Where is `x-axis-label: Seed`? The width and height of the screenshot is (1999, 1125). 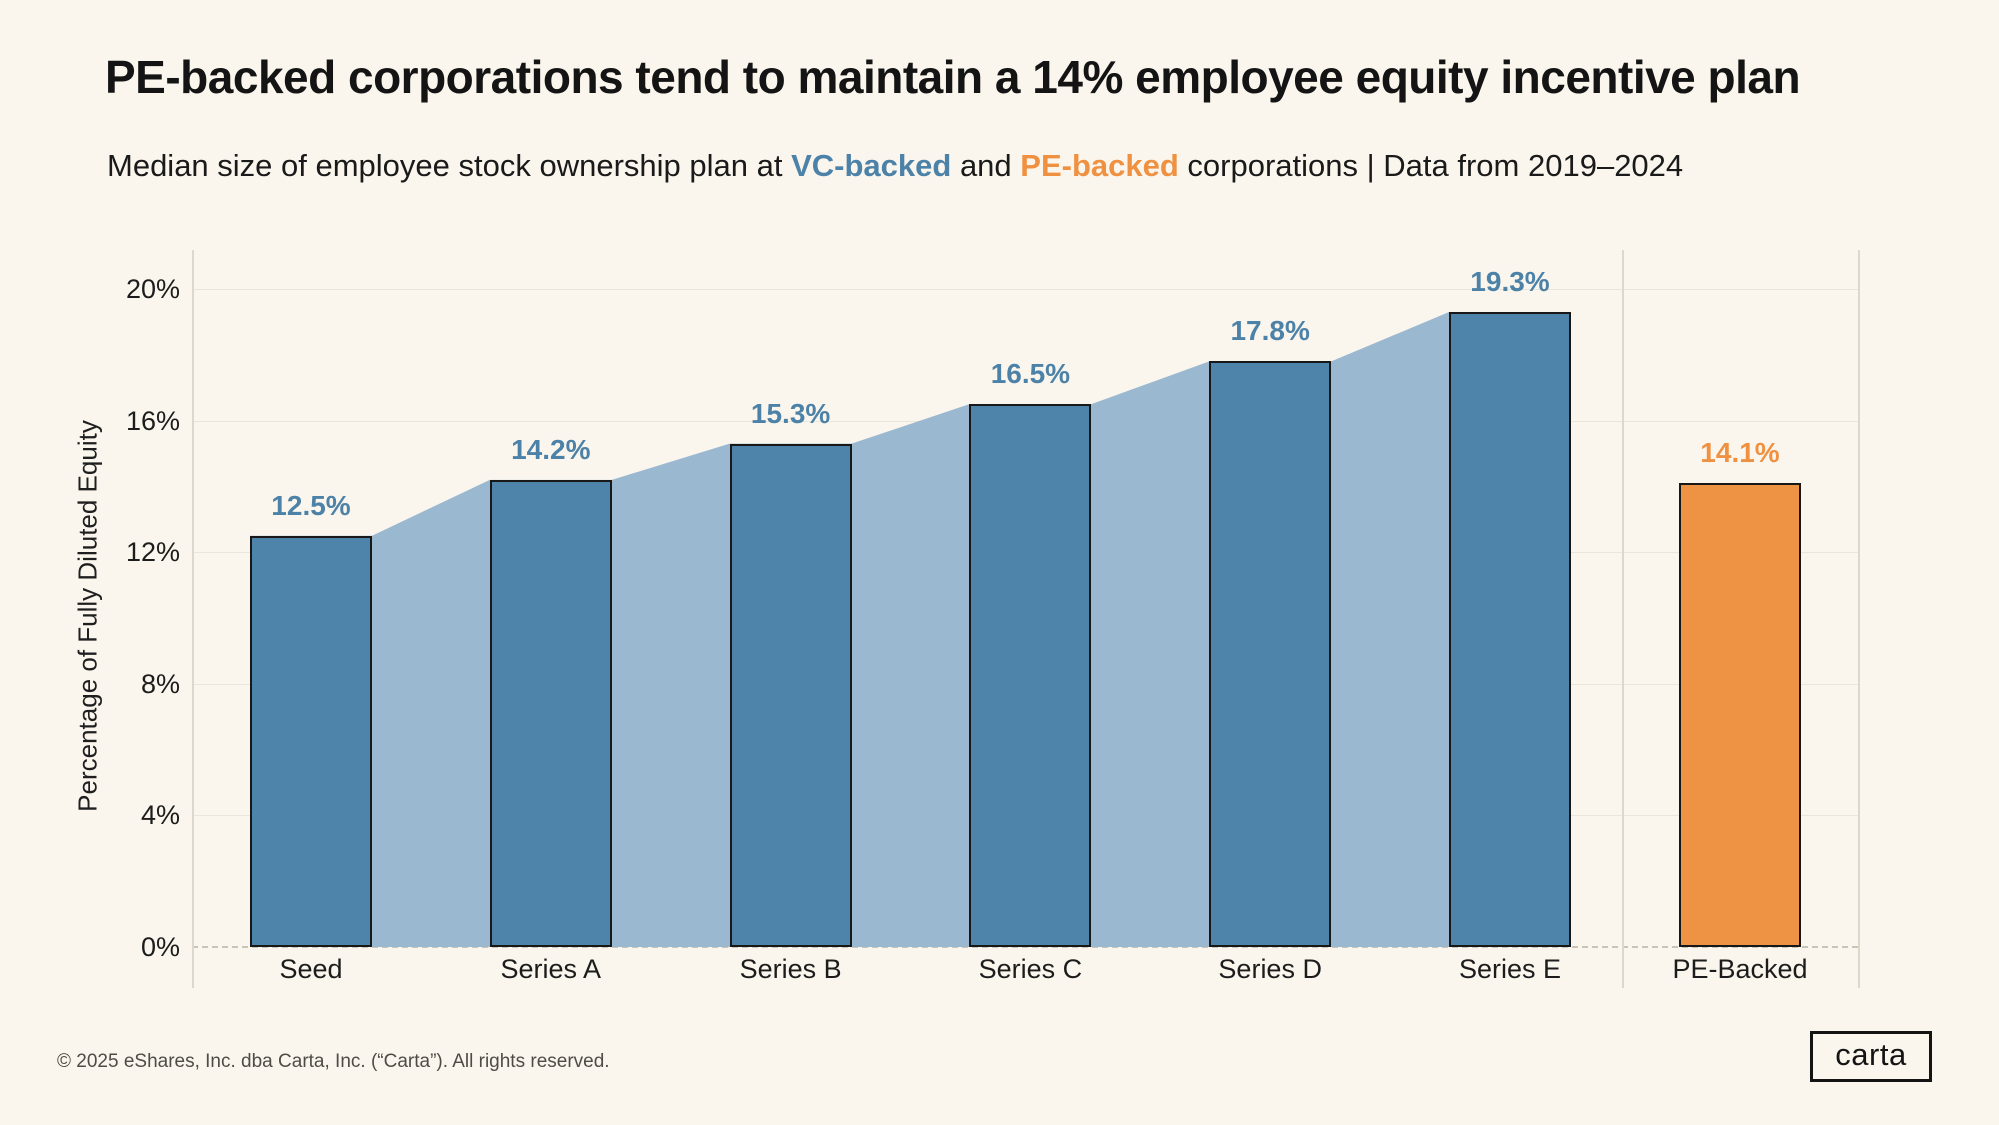 x-axis-label: Seed is located at coordinates (311, 969).